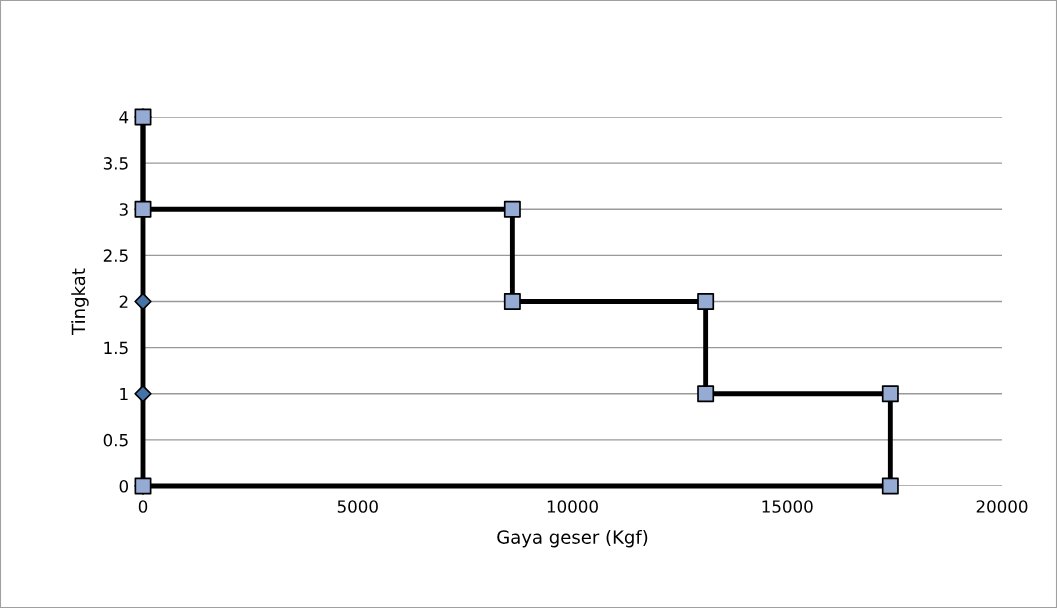  Describe the element at coordinates (115, 440) in the screenshot. I see `y-tick-label: 0.5` at that location.